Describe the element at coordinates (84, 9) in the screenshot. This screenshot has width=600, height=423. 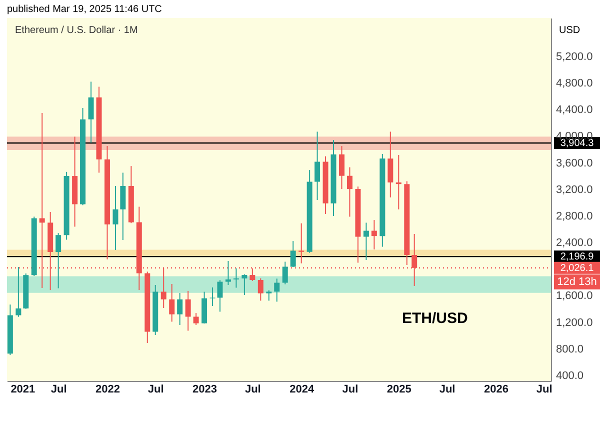
I see `chart-subtitle: published Mar 19, 2025 11:46 UTC` at that location.